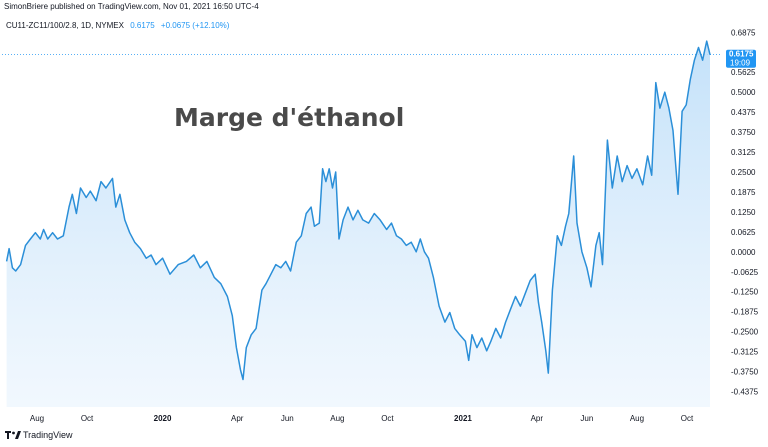  Describe the element at coordinates (741, 54) in the screenshot. I see `last-price-value: 0.6175` at that location.